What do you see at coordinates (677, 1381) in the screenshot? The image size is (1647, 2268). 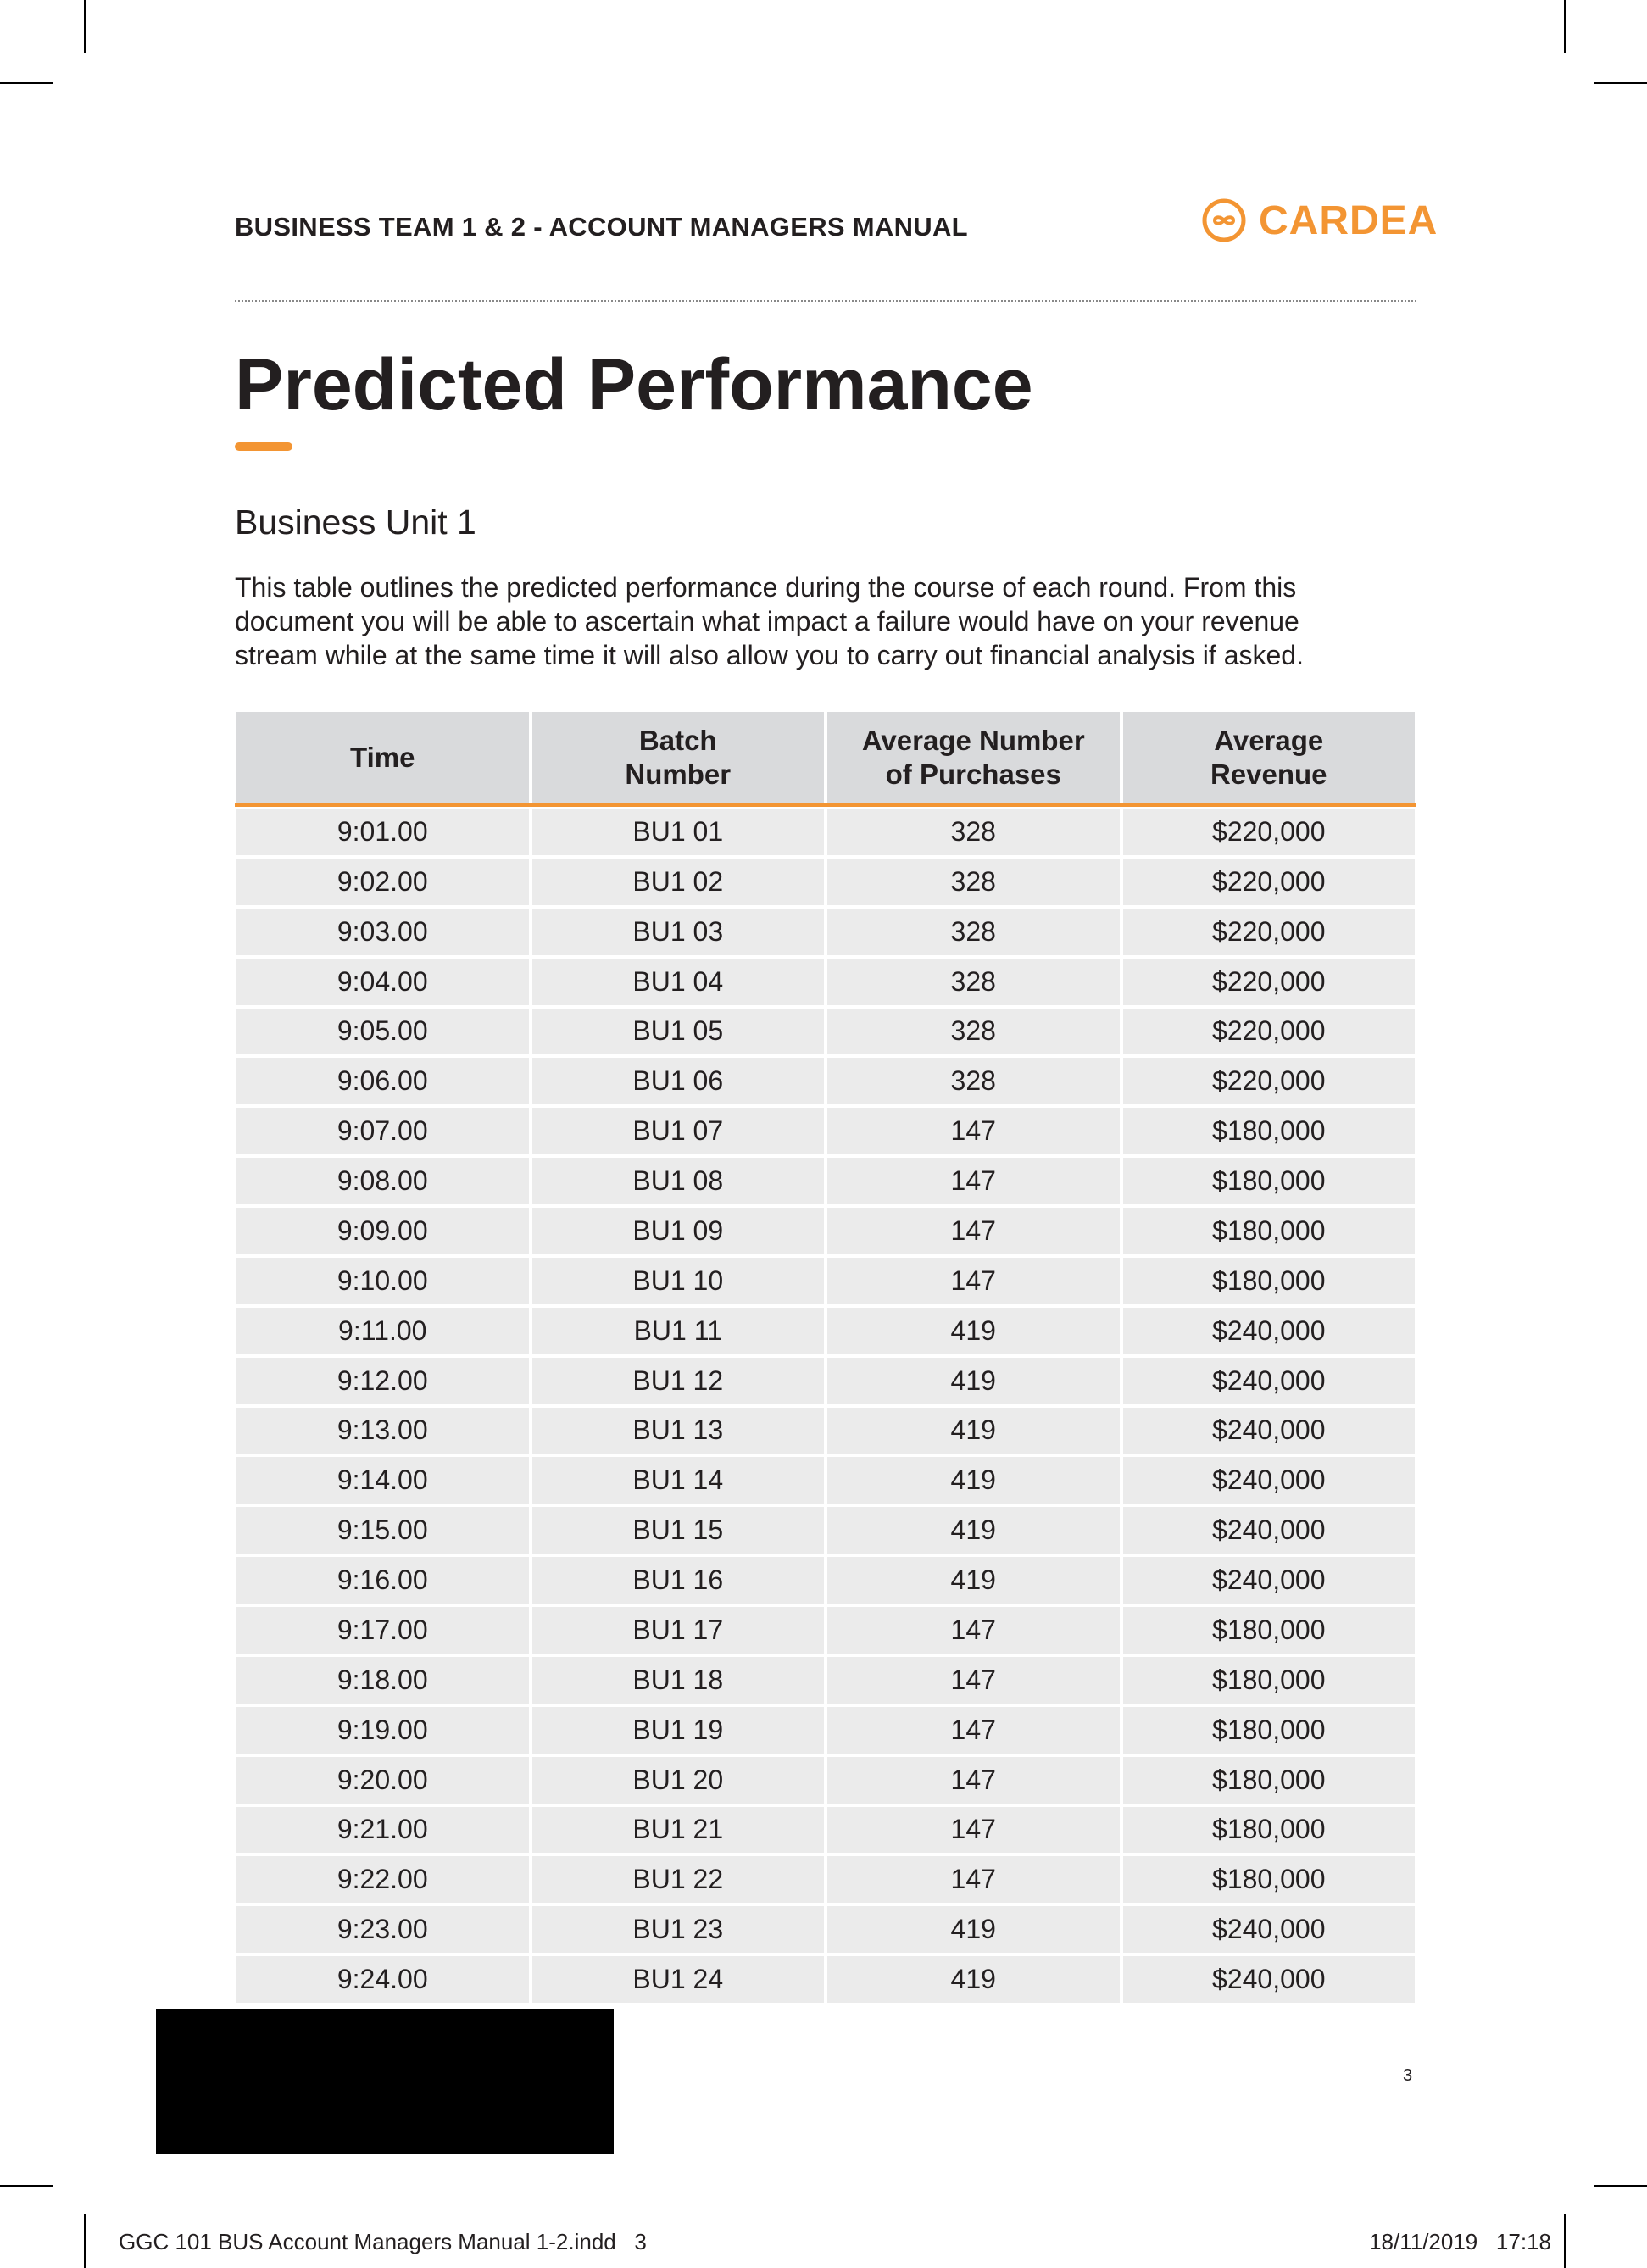 I see `table-cell: BU1 12` at bounding box center [677, 1381].